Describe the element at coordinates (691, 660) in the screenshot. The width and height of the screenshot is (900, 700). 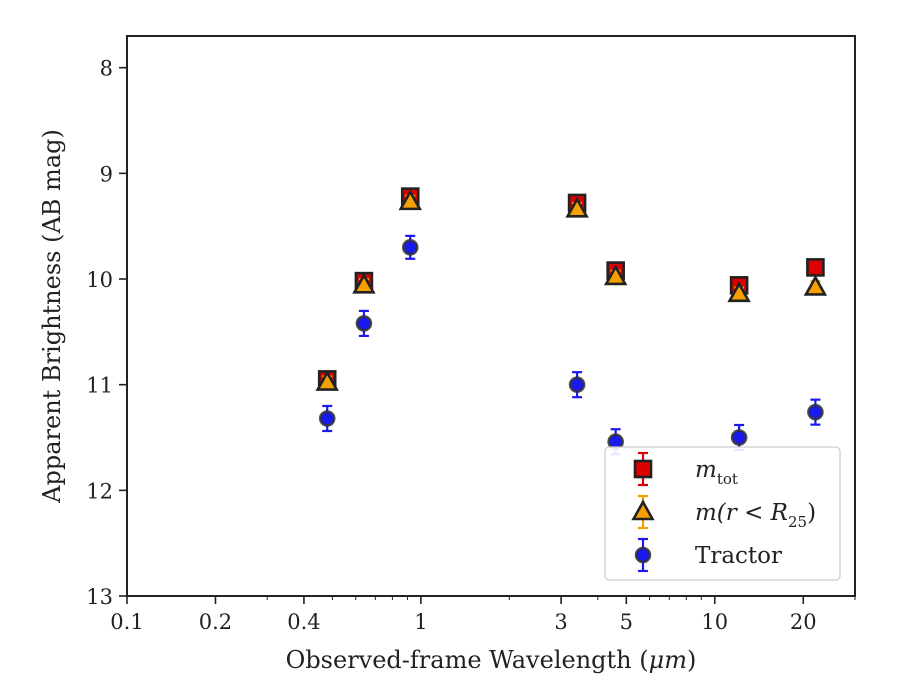
I see `x-axis-label-suffix: )` at that location.